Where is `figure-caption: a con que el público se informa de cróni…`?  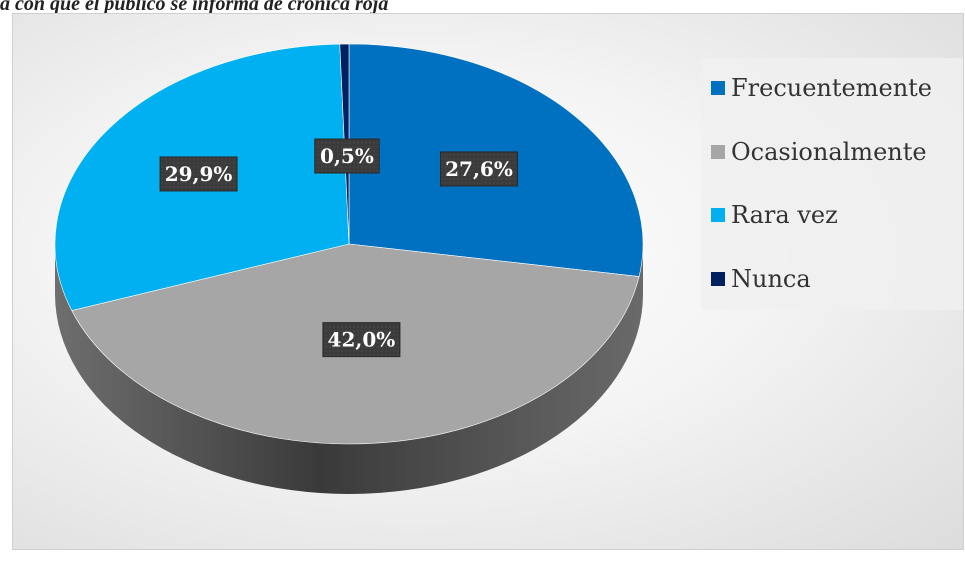 figure-caption: a con que el público se informa de cróni… is located at coordinates (194, 7).